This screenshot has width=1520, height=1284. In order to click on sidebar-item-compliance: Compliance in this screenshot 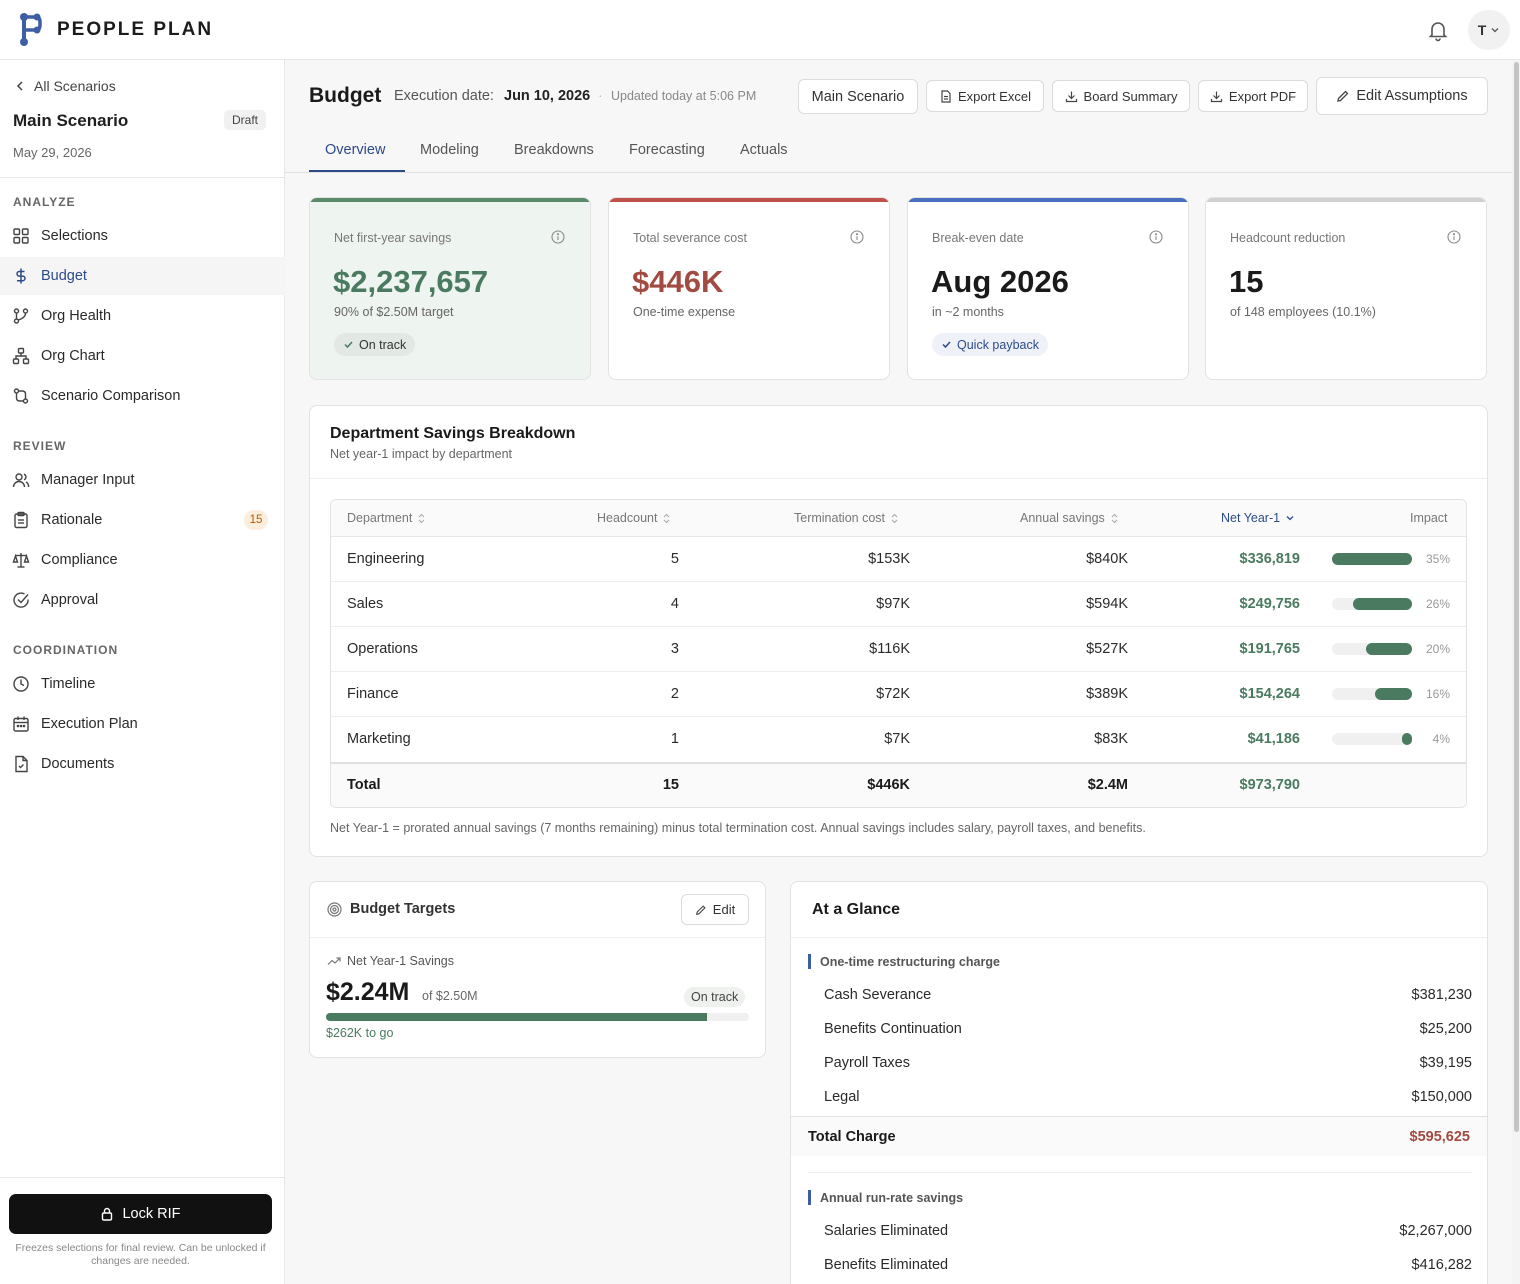, I will do `click(142, 560)`.